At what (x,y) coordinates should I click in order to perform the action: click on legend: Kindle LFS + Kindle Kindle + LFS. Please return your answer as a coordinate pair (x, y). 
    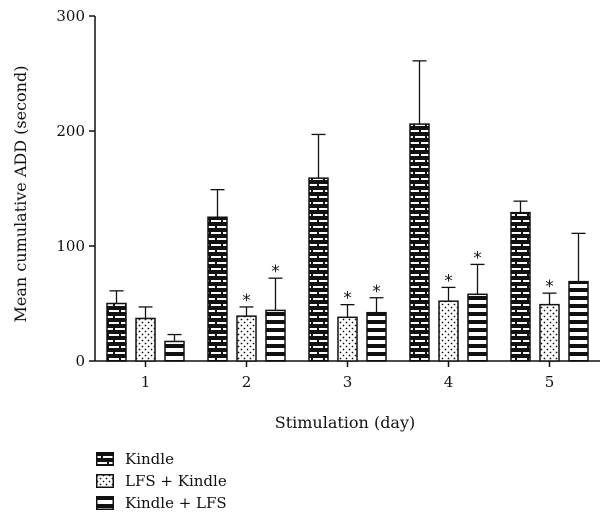
    Looking at the image, I should click on (161, 481).